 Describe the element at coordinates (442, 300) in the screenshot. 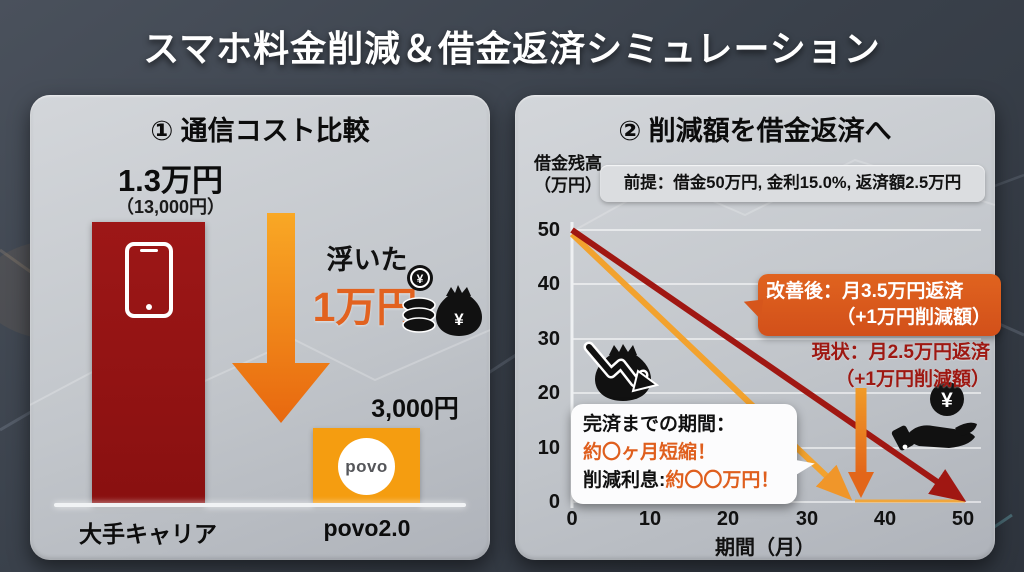

I see `coins-and-moneybag-icon: ¥ ¥` at that location.